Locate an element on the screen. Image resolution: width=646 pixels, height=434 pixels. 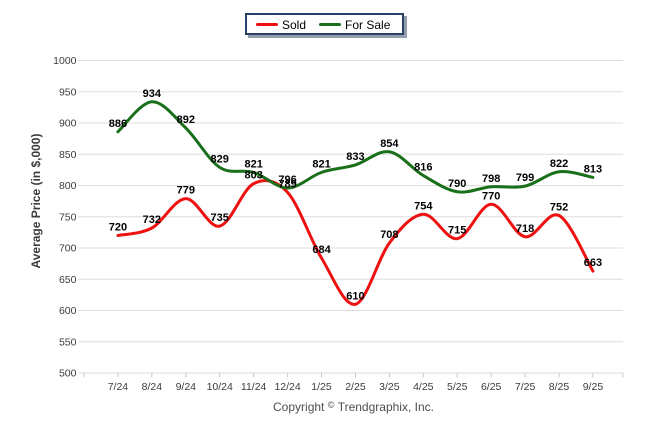
for-sale-data-label: 833 is located at coordinates (355, 157).